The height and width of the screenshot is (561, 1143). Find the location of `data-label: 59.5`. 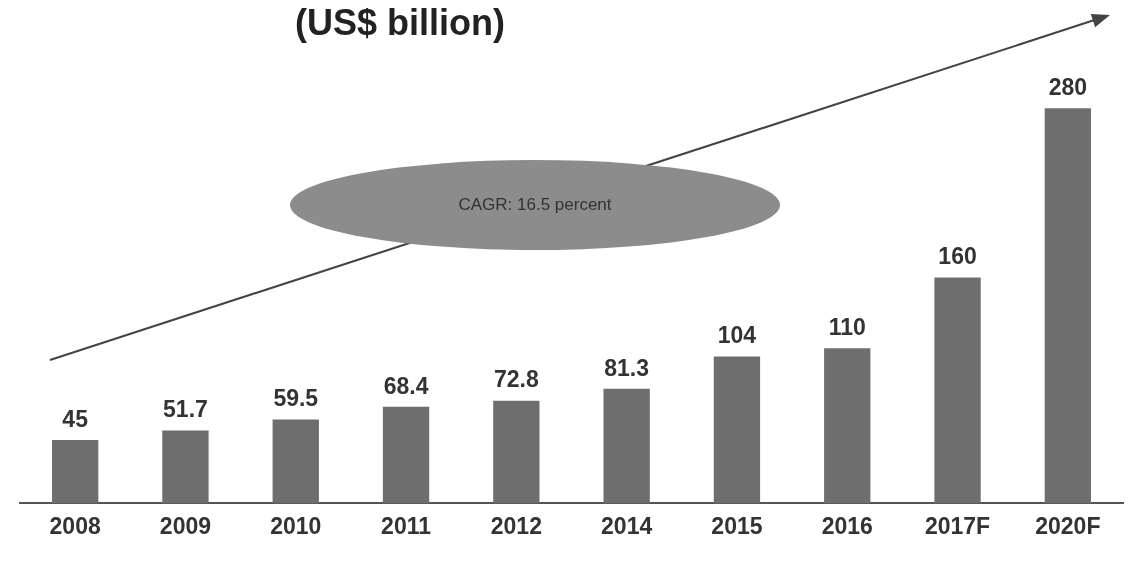

data-label: 59.5 is located at coordinates (296, 398).